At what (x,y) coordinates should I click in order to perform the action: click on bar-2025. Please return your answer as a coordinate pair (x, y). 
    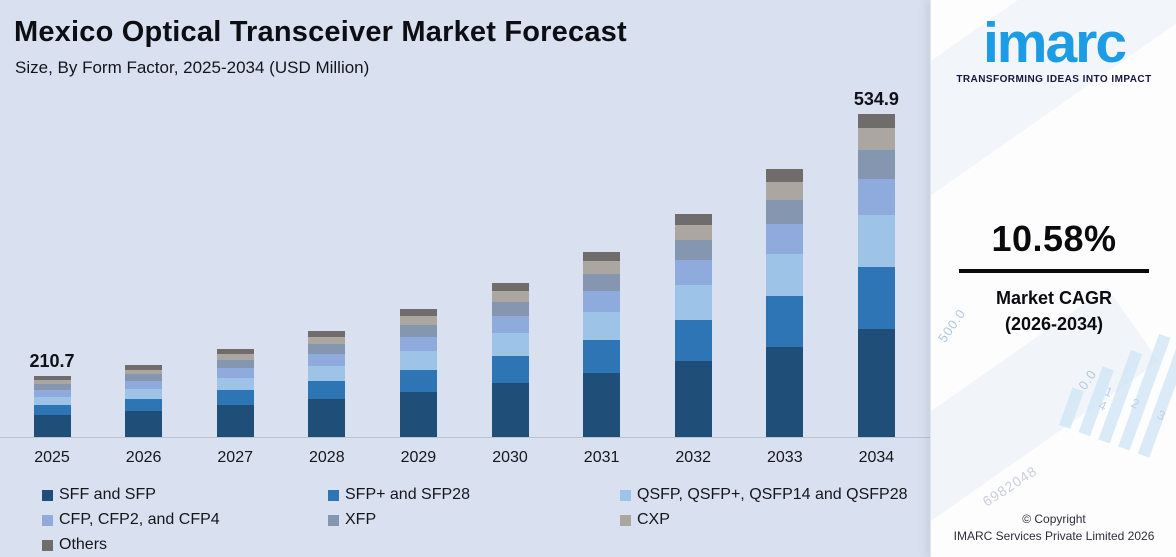
    Looking at the image, I should click on (52, 406).